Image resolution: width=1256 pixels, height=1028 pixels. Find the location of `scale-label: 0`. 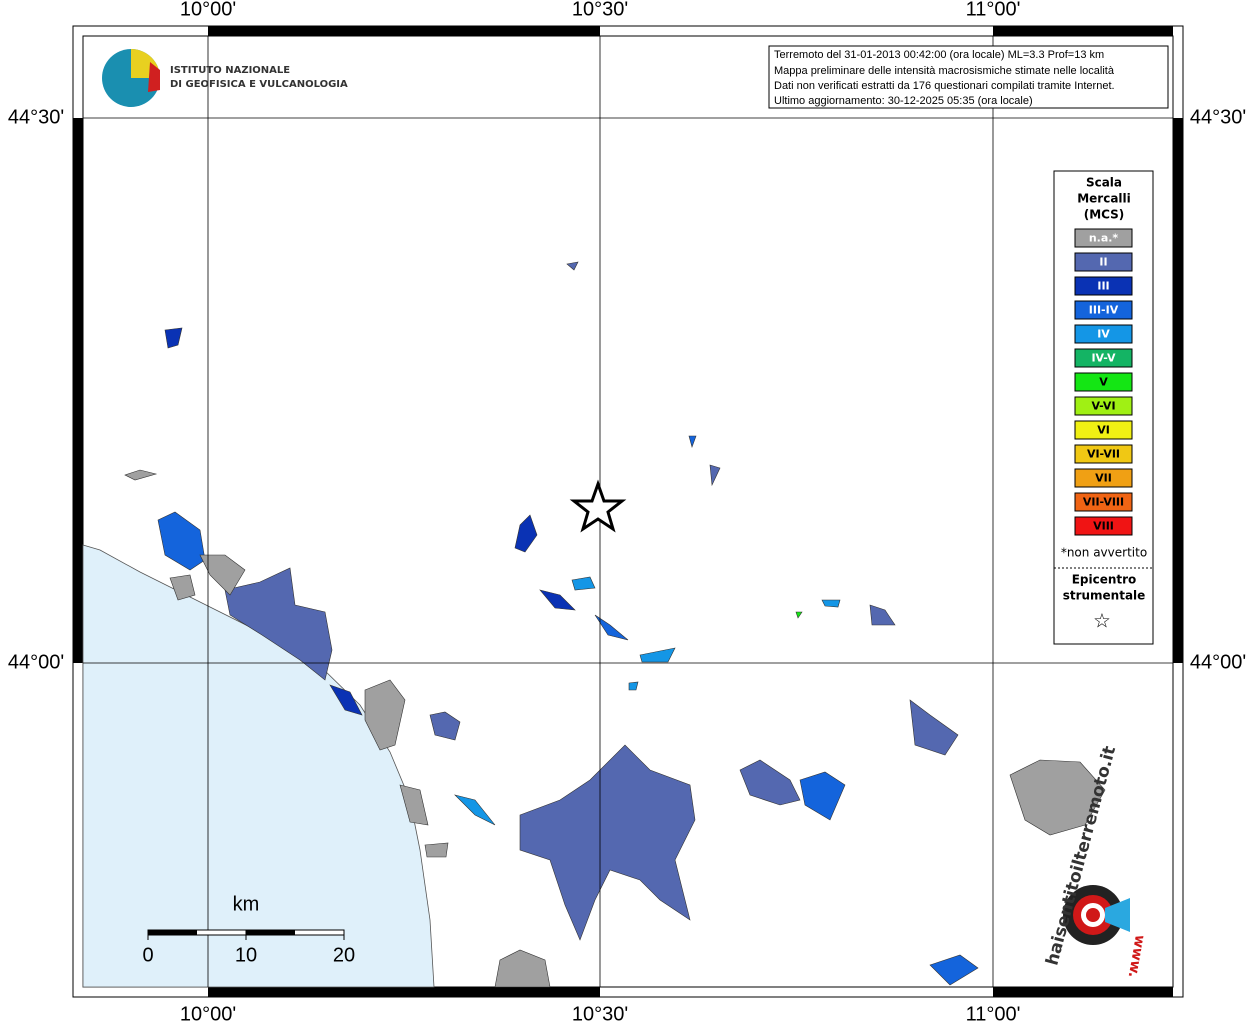

scale-label: 0 is located at coordinates (147, 955).